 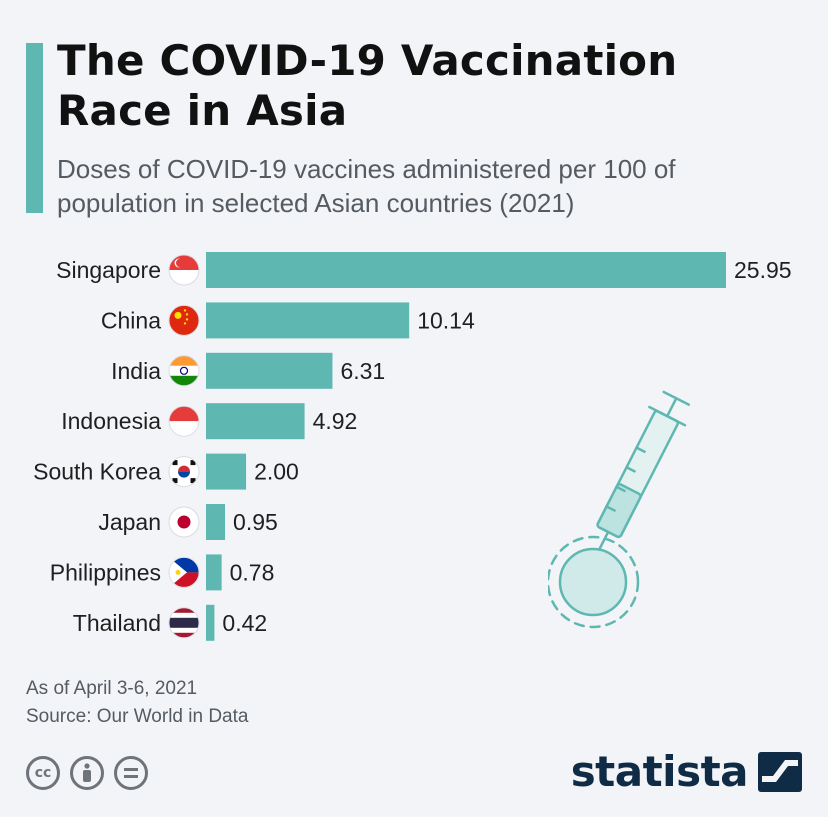 I want to click on value-label: 4.92, so click(x=335, y=421).